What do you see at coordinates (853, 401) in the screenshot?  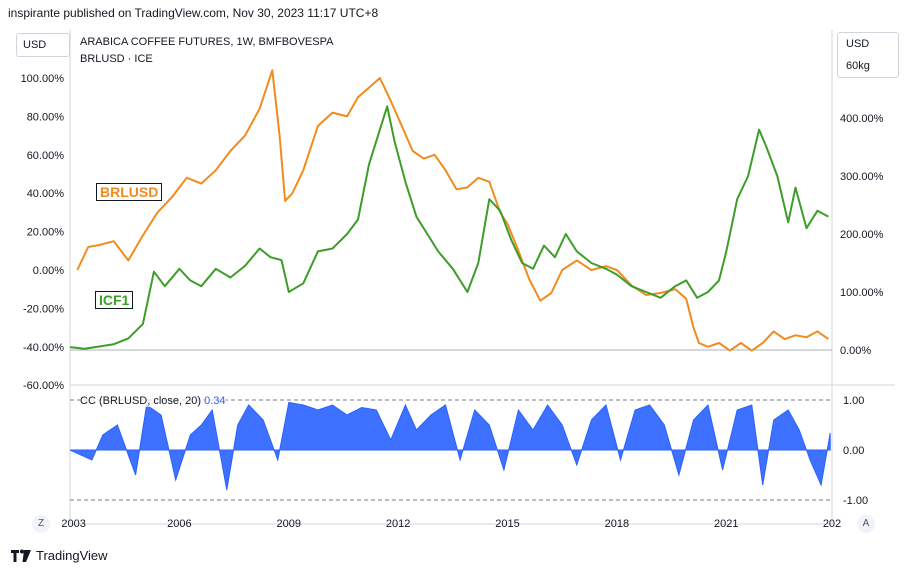 I see `indicator-y-tick-label: 1.00` at bounding box center [853, 401].